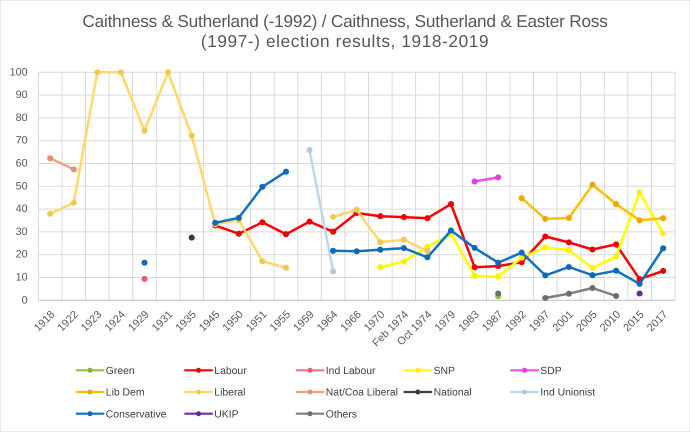 The height and width of the screenshot is (432, 690). What do you see at coordinates (19, 72) in the screenshot?
I see `svg-text: 100` at bounding box center [19, 72].